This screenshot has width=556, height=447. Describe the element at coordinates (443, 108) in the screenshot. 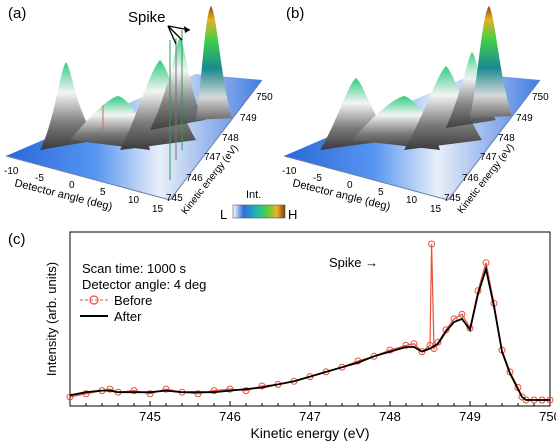

I see `panel-b-ridge-right` at that location.